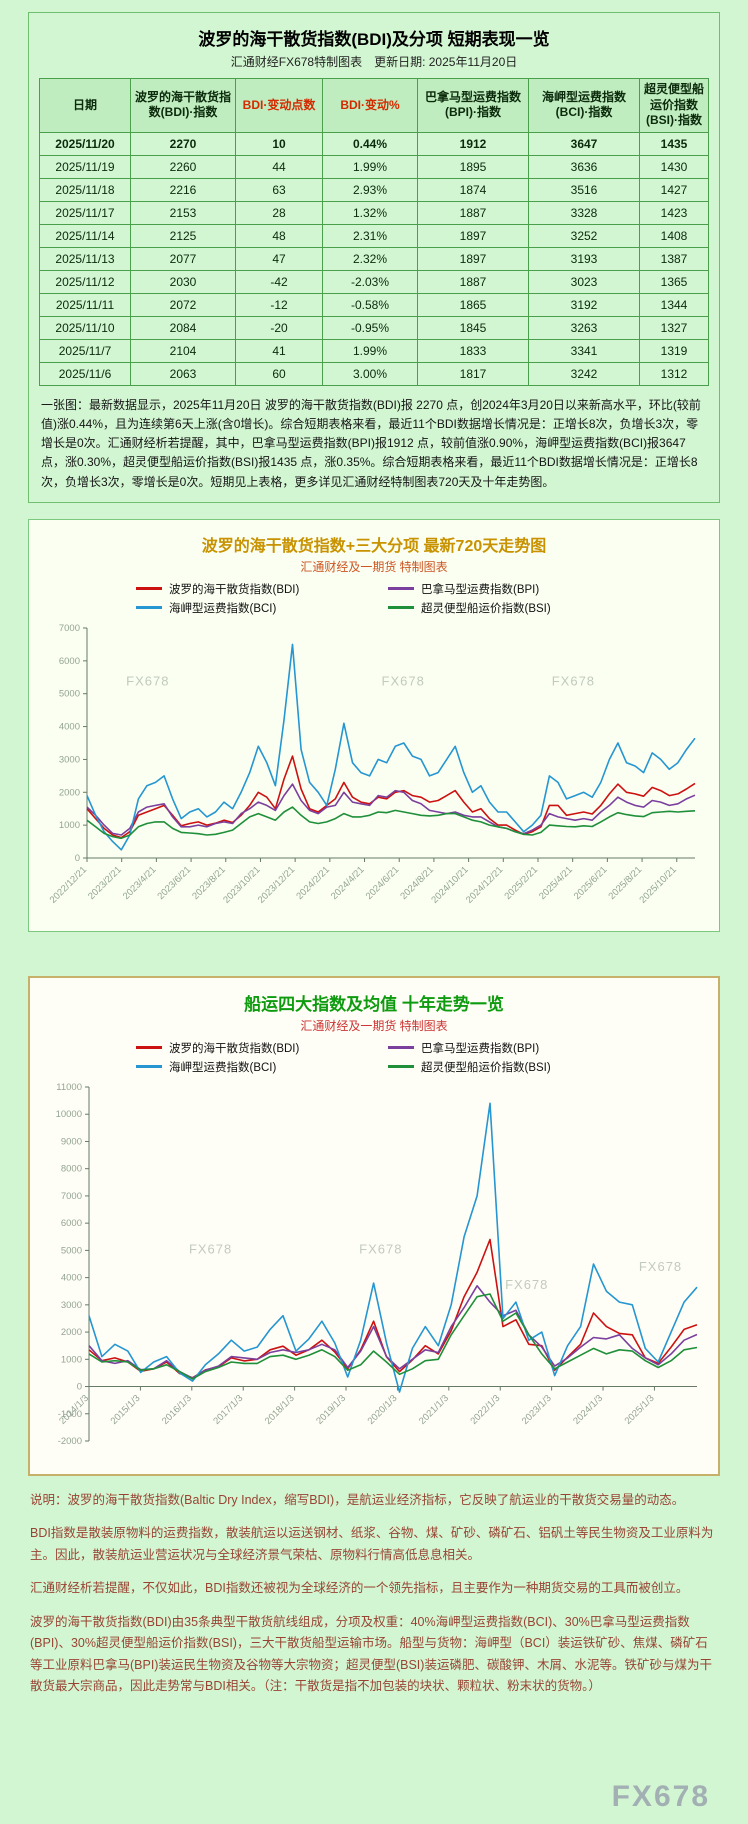 The image size is (748, 1824). What do you see at coordinates (71, 1196) in the screenshot?
I see `axis-tick-label: 7000` at bounding box center [71, 1196].